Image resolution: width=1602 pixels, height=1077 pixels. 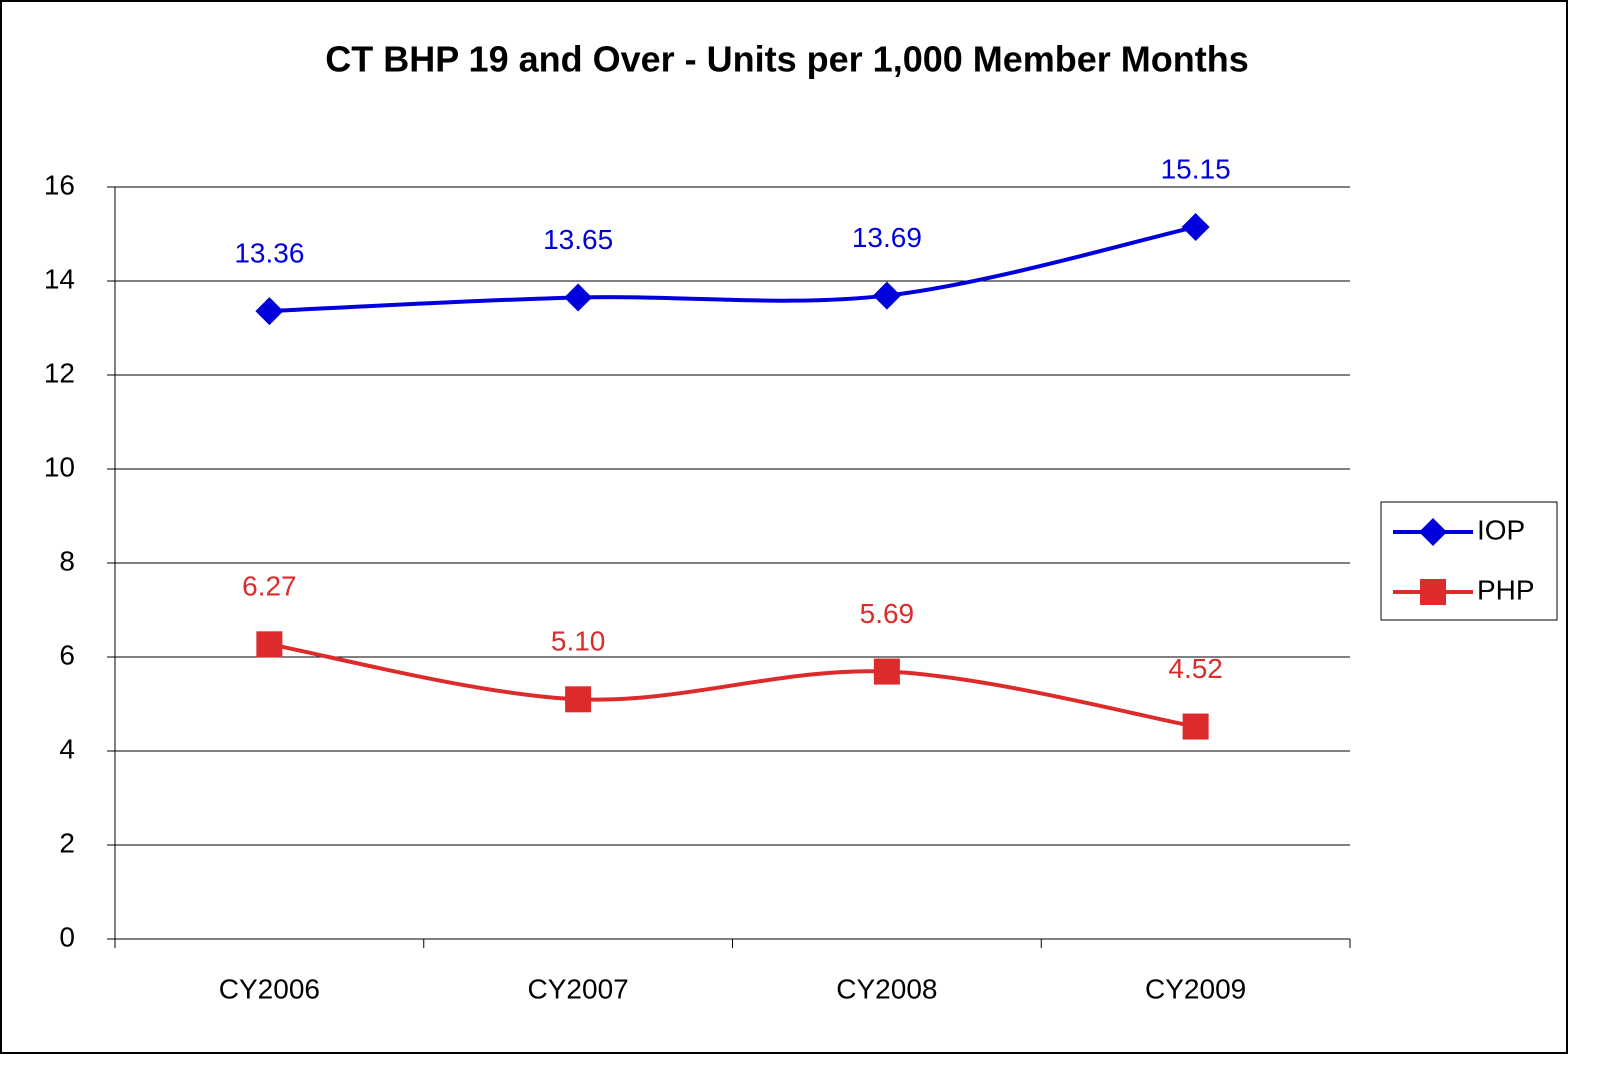 I want to click on data-label: 5.10, so click(x=578, y=641).